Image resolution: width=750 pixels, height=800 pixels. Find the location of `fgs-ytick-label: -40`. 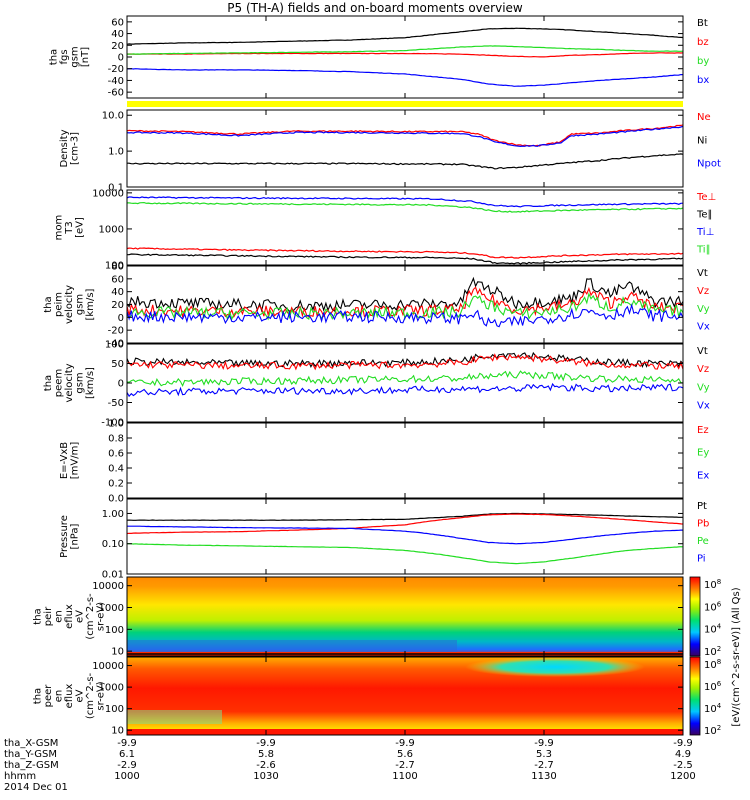

fgs-ytick-label: -40 is located at coordinates (116, 81).